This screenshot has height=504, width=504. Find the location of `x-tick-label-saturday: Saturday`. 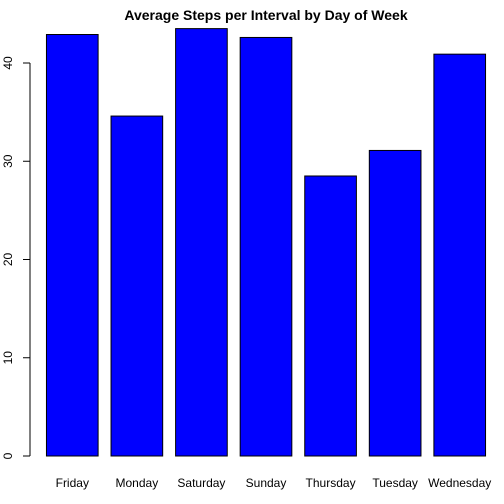

x-tick-label-saturday: Saturday is located at coordinates (201, 483).